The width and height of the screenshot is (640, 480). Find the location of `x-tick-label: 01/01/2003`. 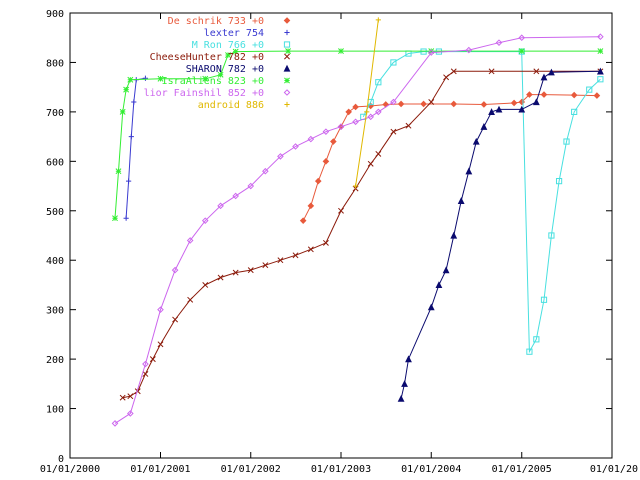

x-tick-label: 01/01/2003 is located at coordinates (341, 469).